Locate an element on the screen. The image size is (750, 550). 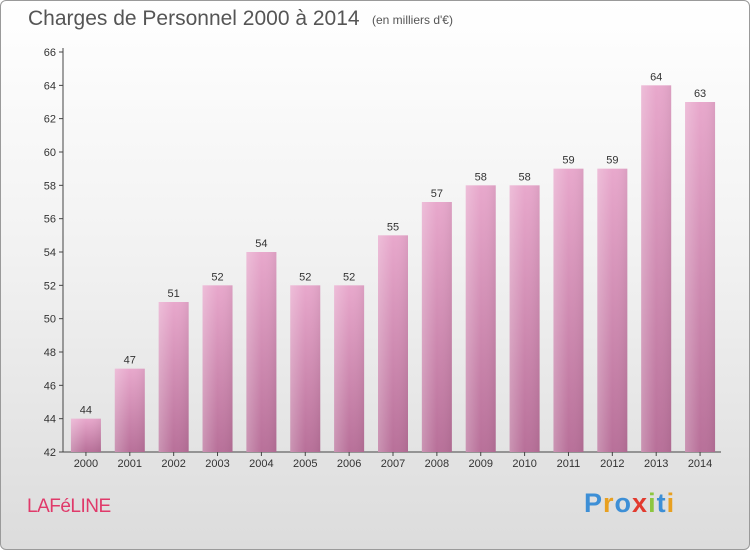
y-tick-label: 48 is located at coordinates (50, 353).